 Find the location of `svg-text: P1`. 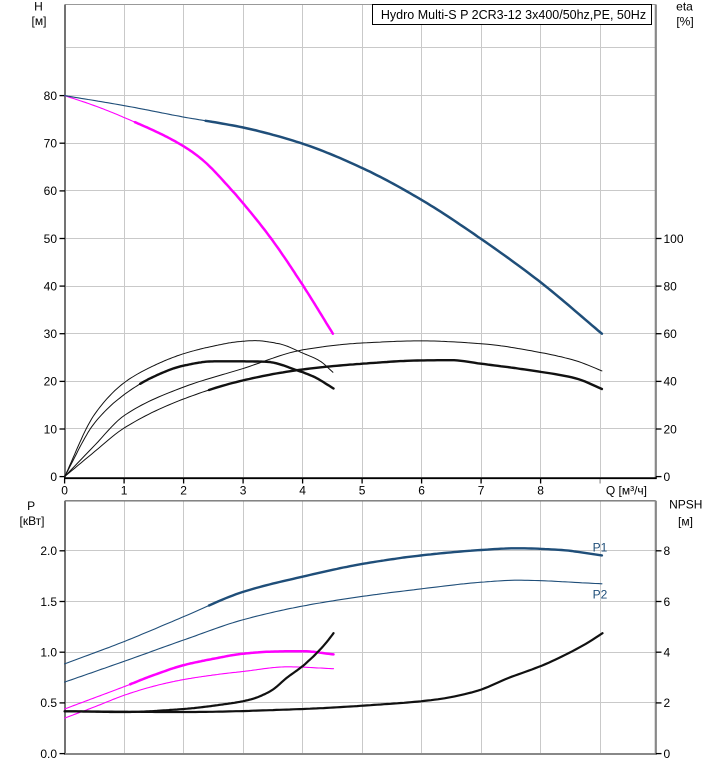

svg-text: P1 is located at coordinates (600, 548).